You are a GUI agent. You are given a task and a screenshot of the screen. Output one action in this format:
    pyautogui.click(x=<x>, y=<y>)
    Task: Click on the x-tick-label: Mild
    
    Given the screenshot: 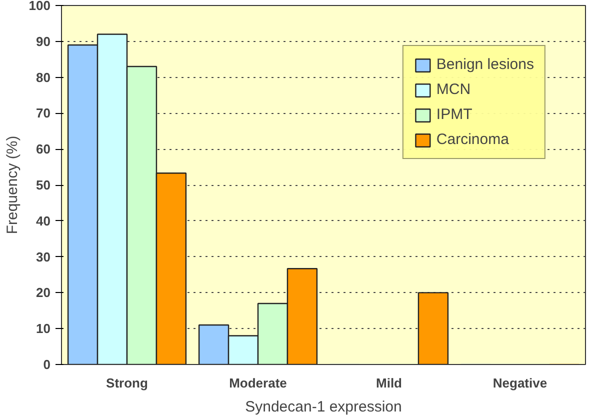 What is the action you would take?
    pyautogui.click(x=389, y=383)
    